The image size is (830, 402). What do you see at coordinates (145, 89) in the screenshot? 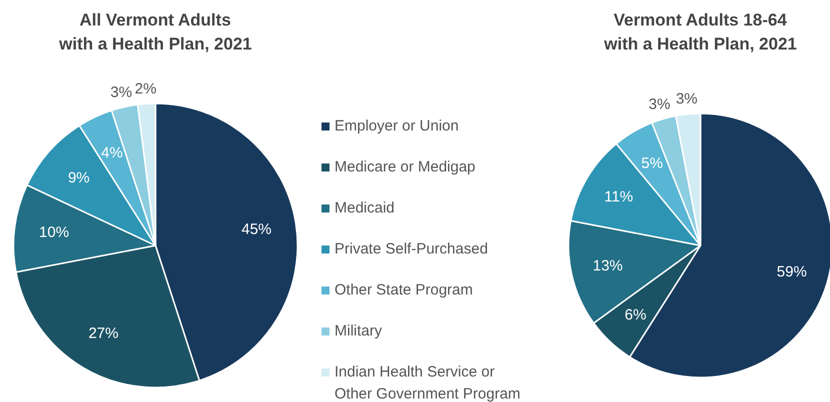
I see `data-label: 2%` at bounding box center [145, 89].